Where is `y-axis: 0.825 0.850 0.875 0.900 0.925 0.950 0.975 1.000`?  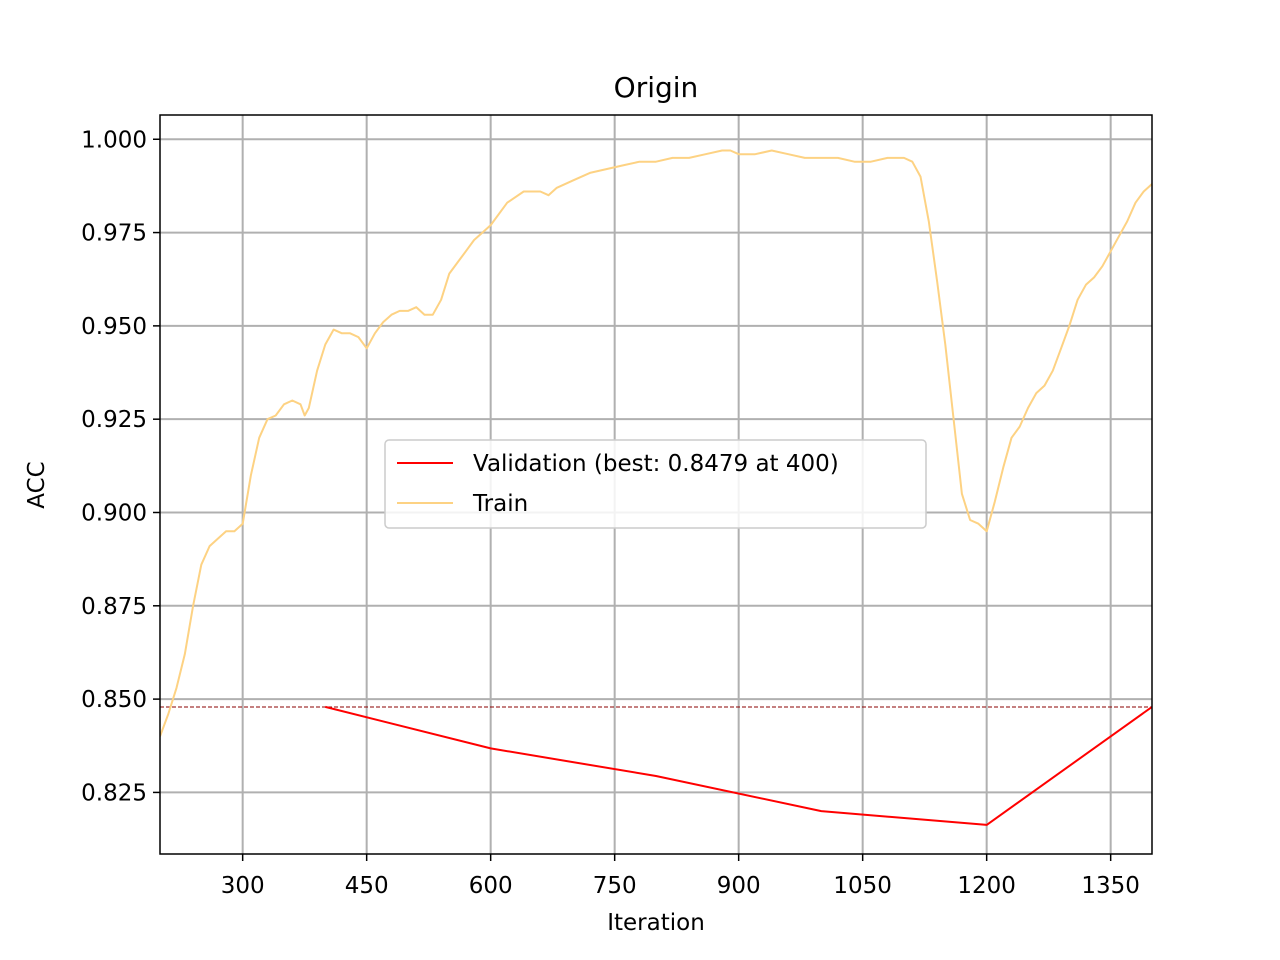 y-axis: 0.825 0.850 0.875 0.900 0.925 0.950 0.975 1.000 is located at coordinates (120, 466).